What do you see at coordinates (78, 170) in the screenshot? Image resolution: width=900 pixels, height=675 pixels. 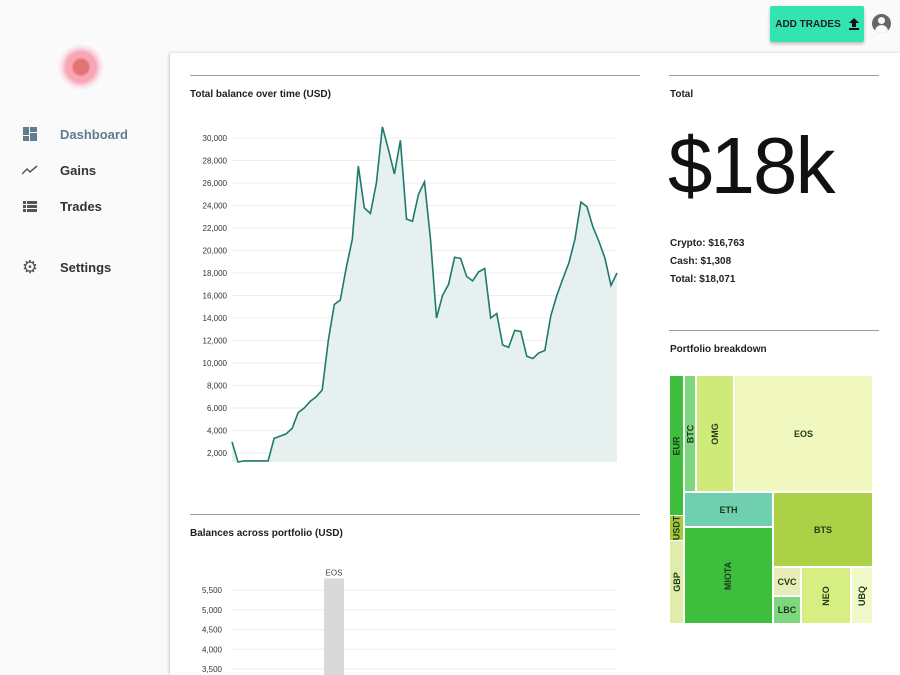 I see `sidebar-item-label: Gains` at bounding box center [78, 170].